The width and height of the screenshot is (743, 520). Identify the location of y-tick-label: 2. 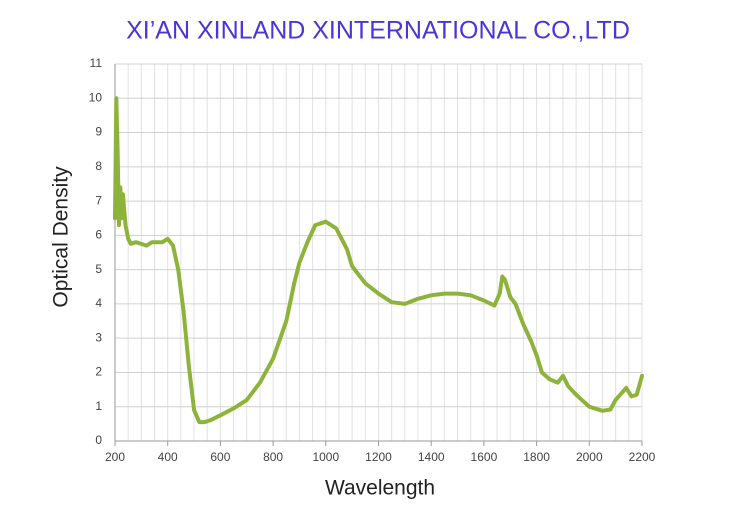
(98, 372).